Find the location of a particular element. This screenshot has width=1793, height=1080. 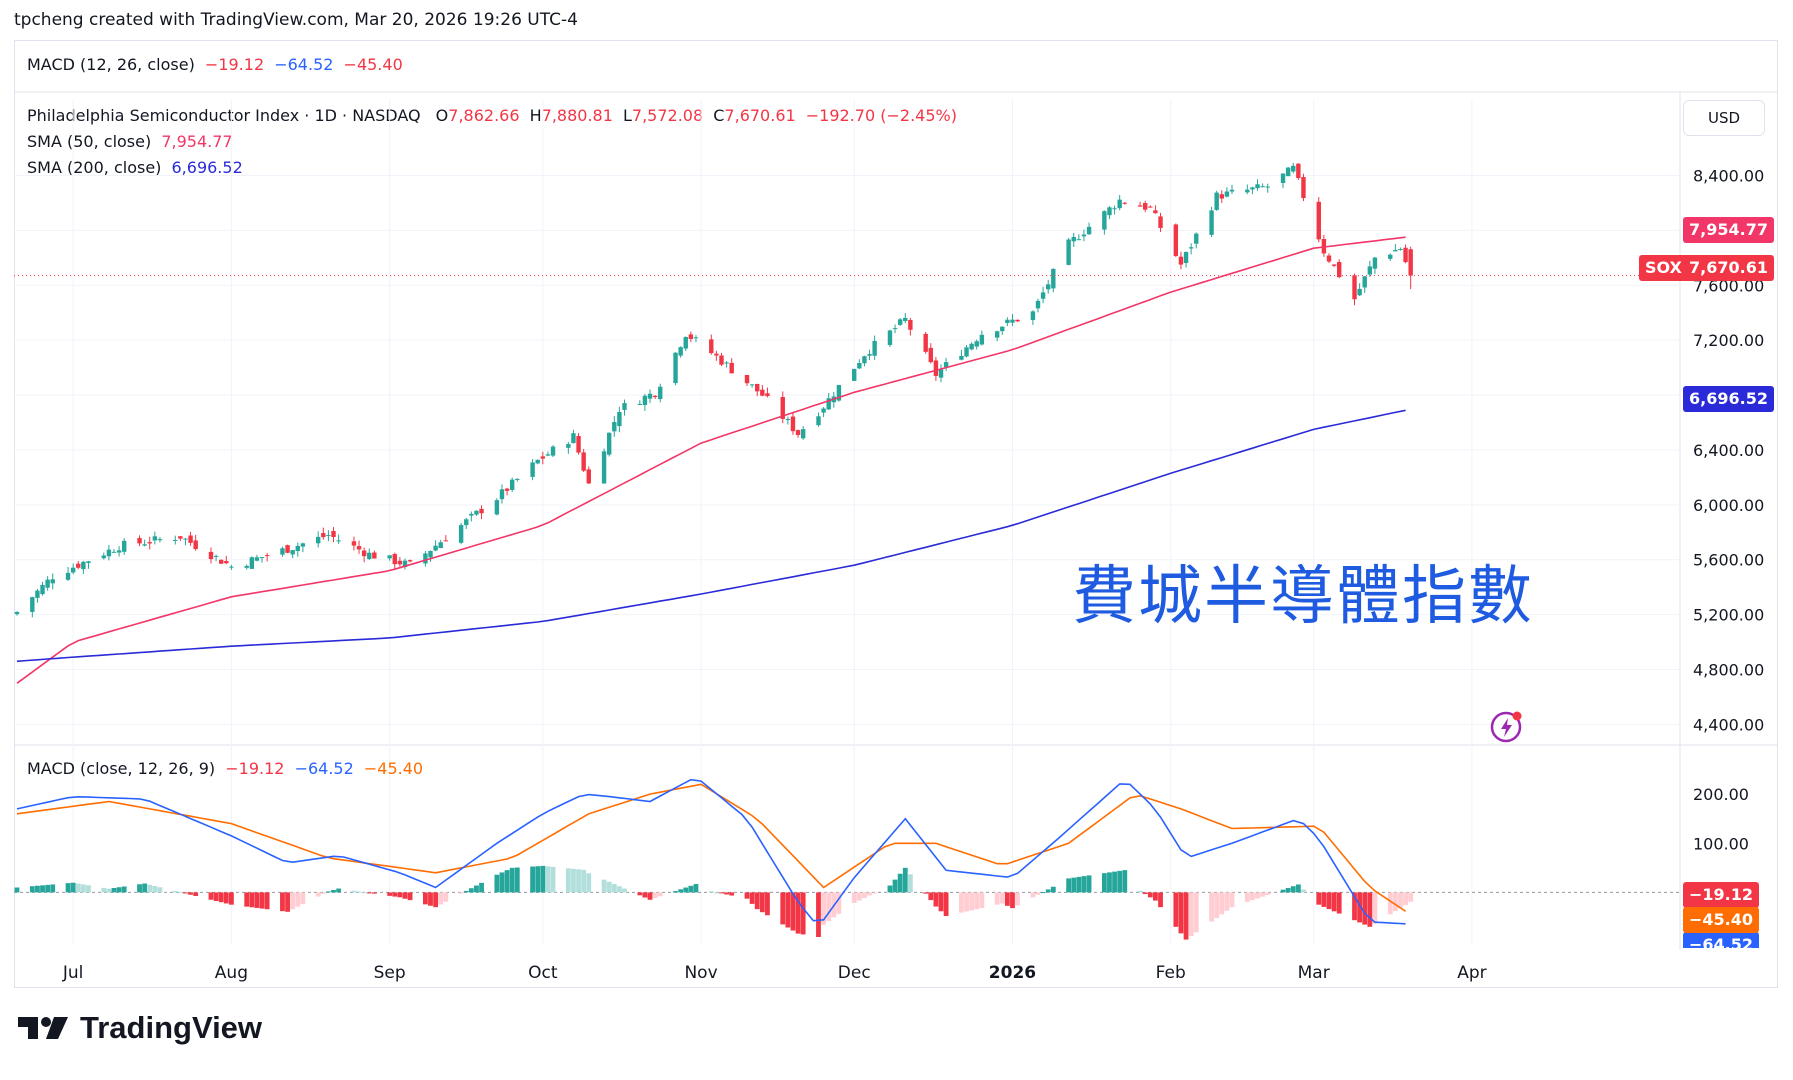

low-value: 7,572.08 is located at coordinates (667, 115).